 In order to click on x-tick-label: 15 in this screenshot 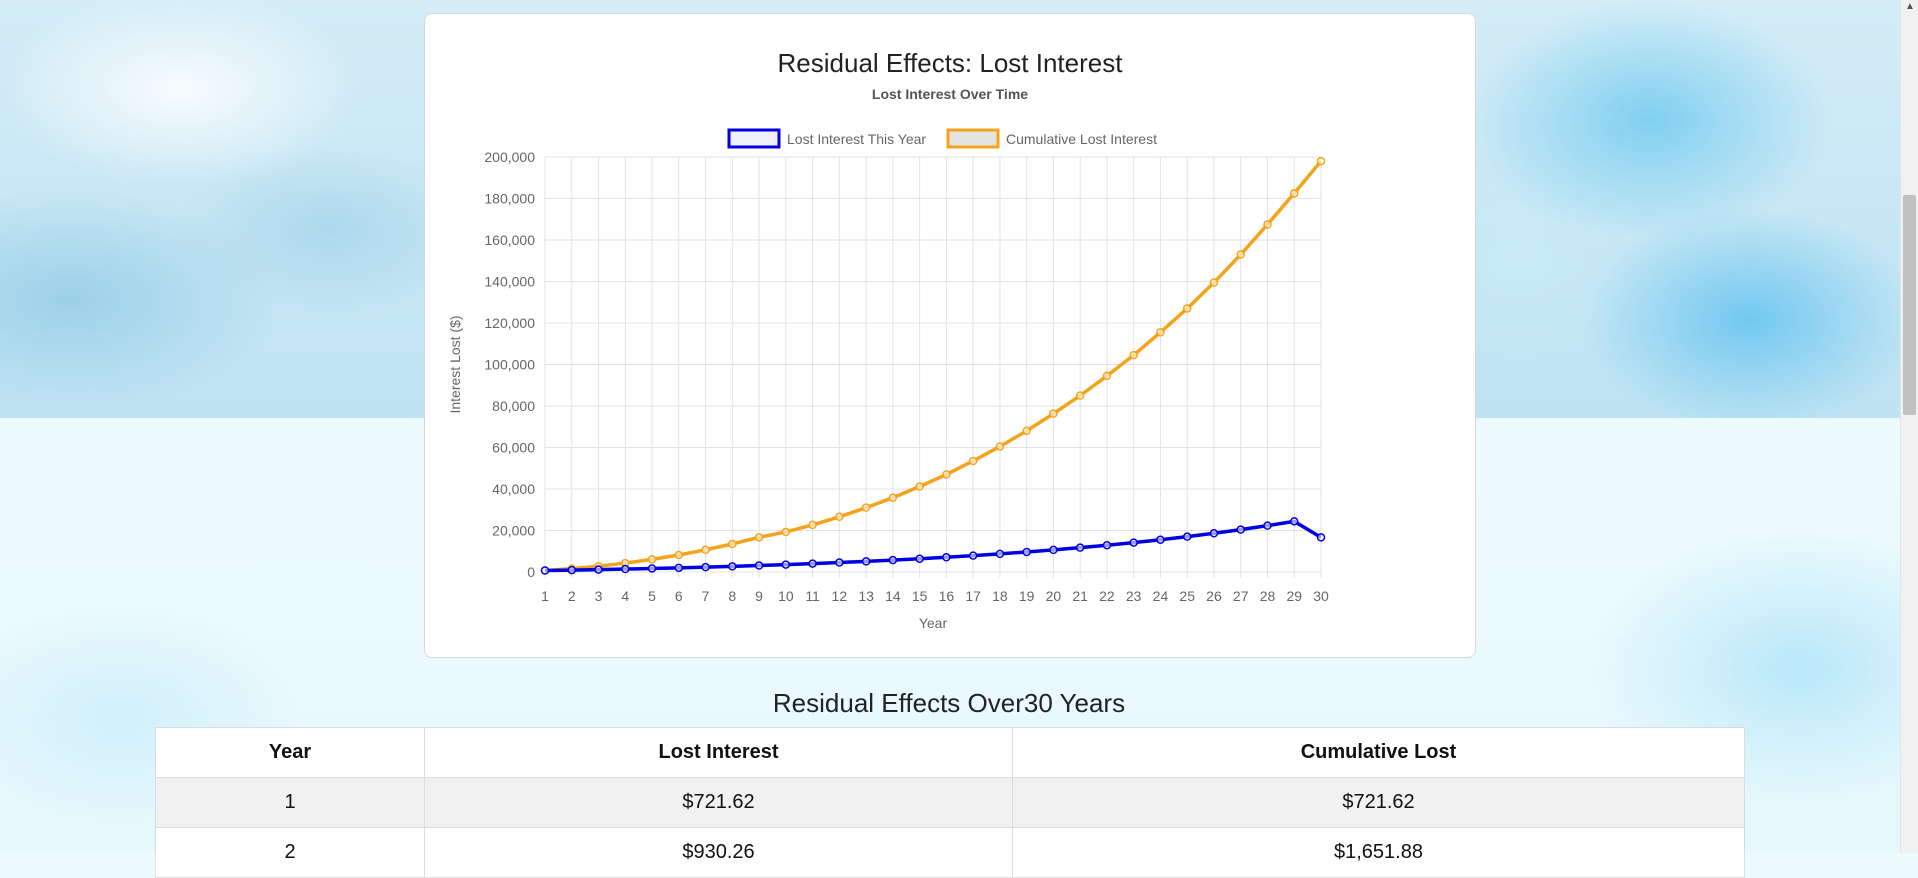, I will do `click(920, 596)`.